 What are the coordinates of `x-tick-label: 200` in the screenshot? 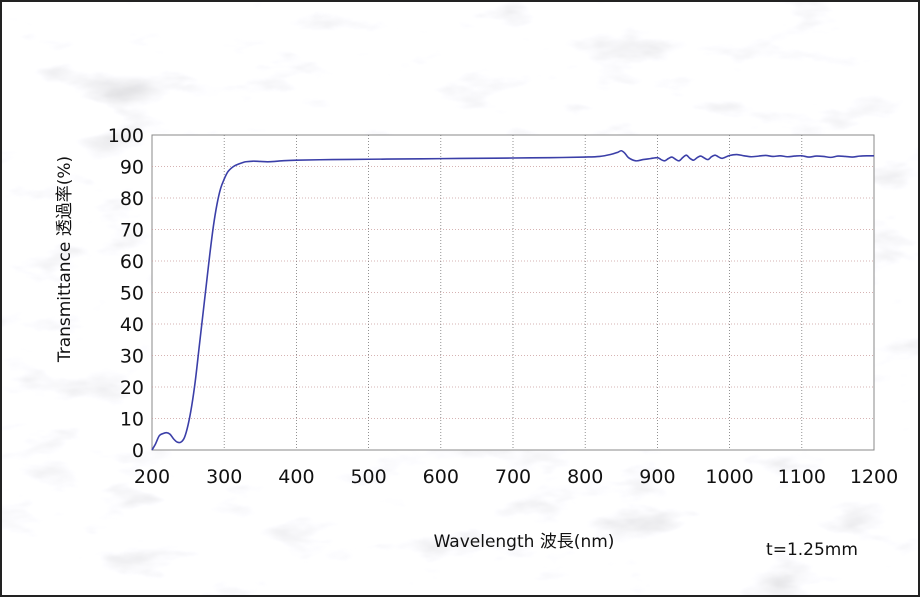 It's located at (152, 477).